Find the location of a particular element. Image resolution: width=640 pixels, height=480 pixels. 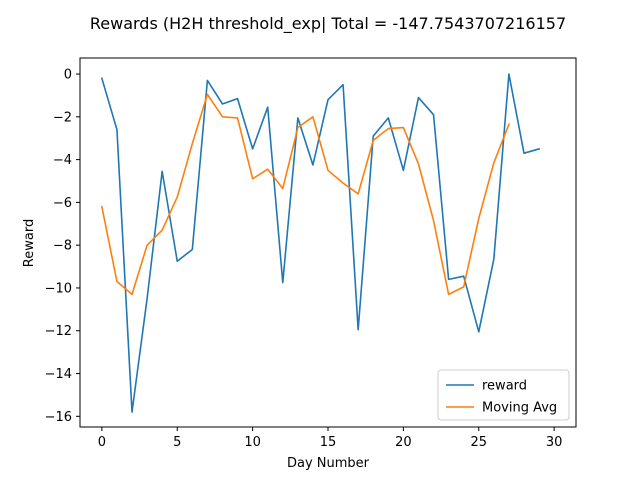

legend-label-reward: reward is located at coordinates (504, 386).